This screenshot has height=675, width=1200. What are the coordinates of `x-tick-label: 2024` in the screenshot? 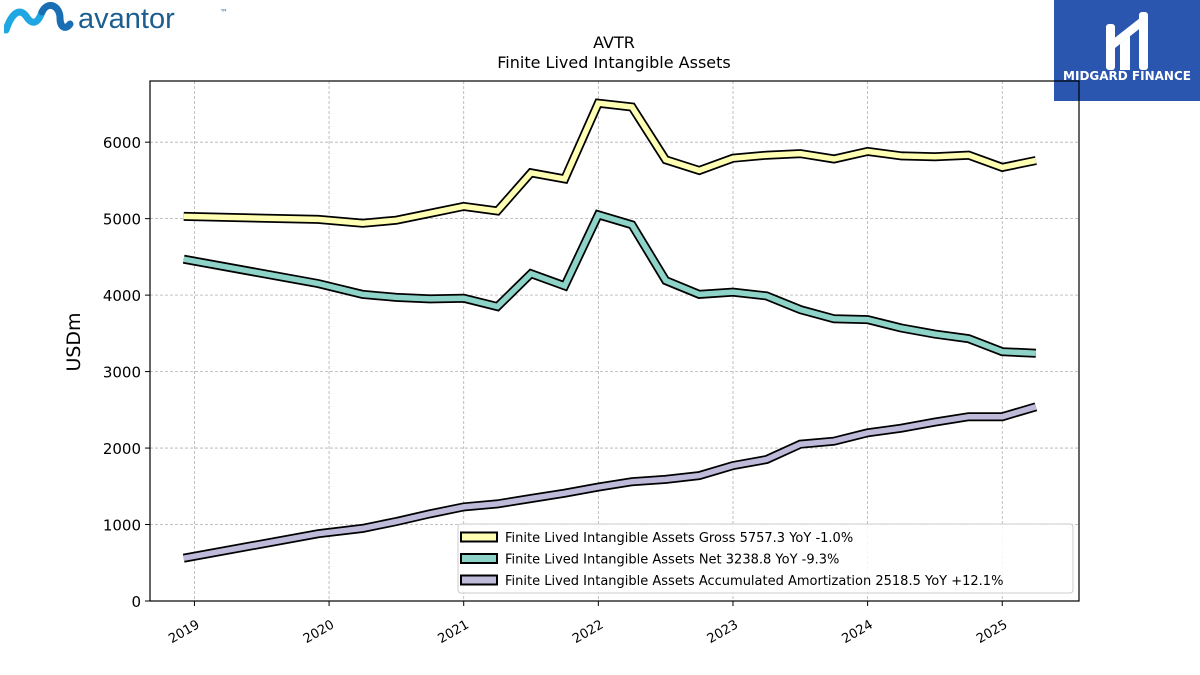 It's located at (857, 632).